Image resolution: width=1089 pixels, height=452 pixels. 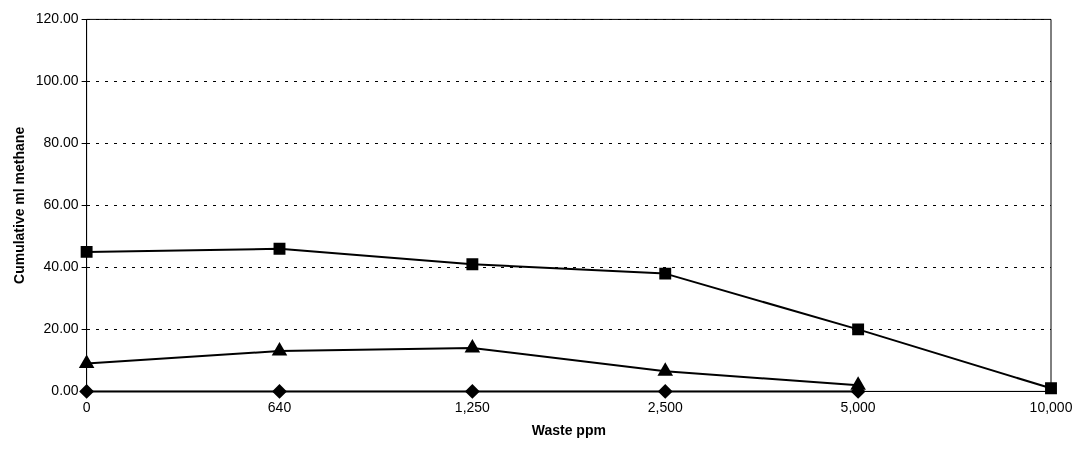 I want to click on y-tick-label: 20.00, so click(x=61, y=328).